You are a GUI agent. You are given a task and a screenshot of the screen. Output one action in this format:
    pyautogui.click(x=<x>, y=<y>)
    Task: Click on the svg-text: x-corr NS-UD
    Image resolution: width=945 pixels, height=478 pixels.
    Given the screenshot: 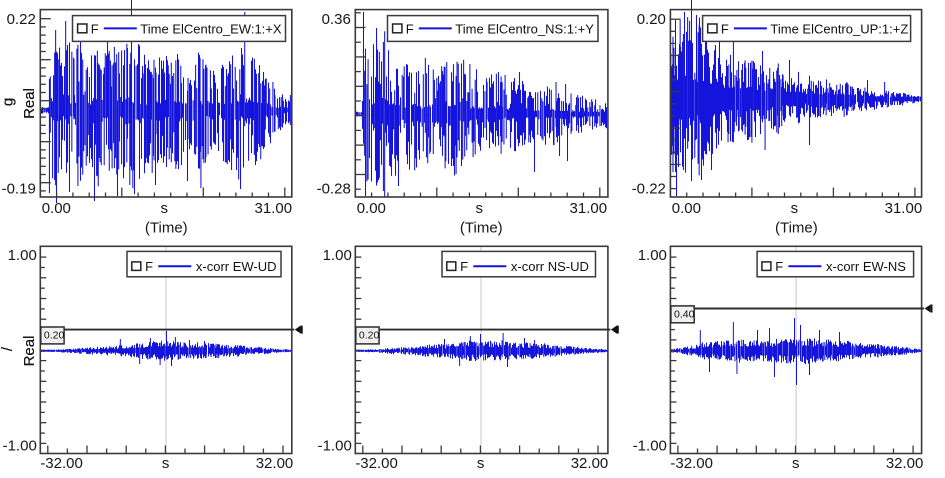 What is the action you would take?
    pyautogui.click(x=550, y=266)
    